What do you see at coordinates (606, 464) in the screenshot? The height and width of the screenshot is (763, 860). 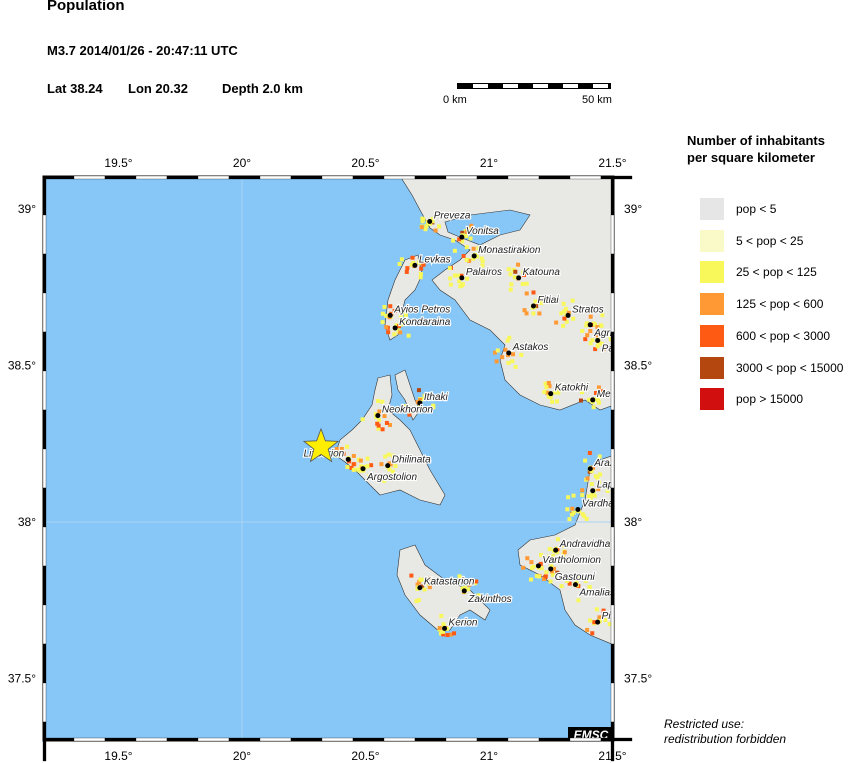 I see `city-marker: Araxos` at bounding box center [606, 464].